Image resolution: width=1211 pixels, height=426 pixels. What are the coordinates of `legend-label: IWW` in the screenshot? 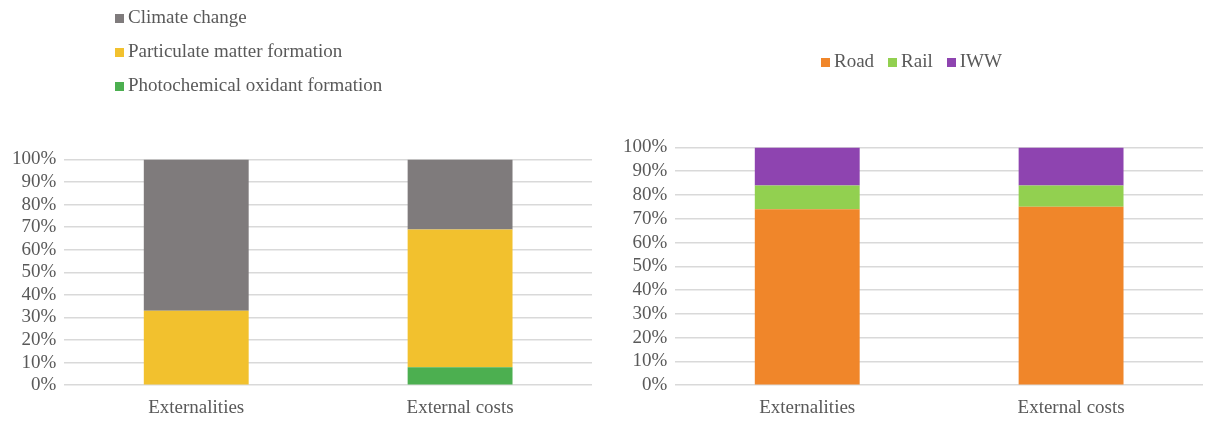 It's located at (980, 61).